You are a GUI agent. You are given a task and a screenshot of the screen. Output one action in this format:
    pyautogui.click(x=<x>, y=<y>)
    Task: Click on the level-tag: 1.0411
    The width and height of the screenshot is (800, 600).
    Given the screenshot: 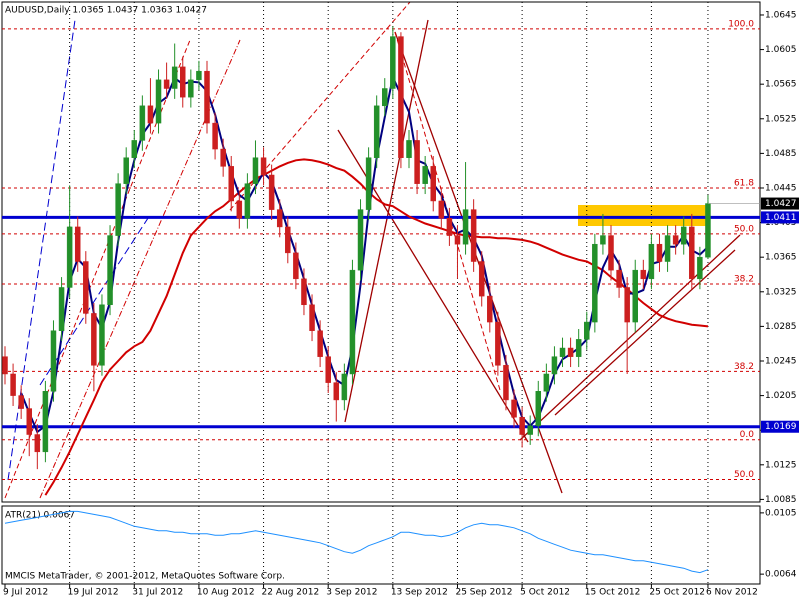 What is the action you would take?
    pyautogui.click(x=781, y=218)
    